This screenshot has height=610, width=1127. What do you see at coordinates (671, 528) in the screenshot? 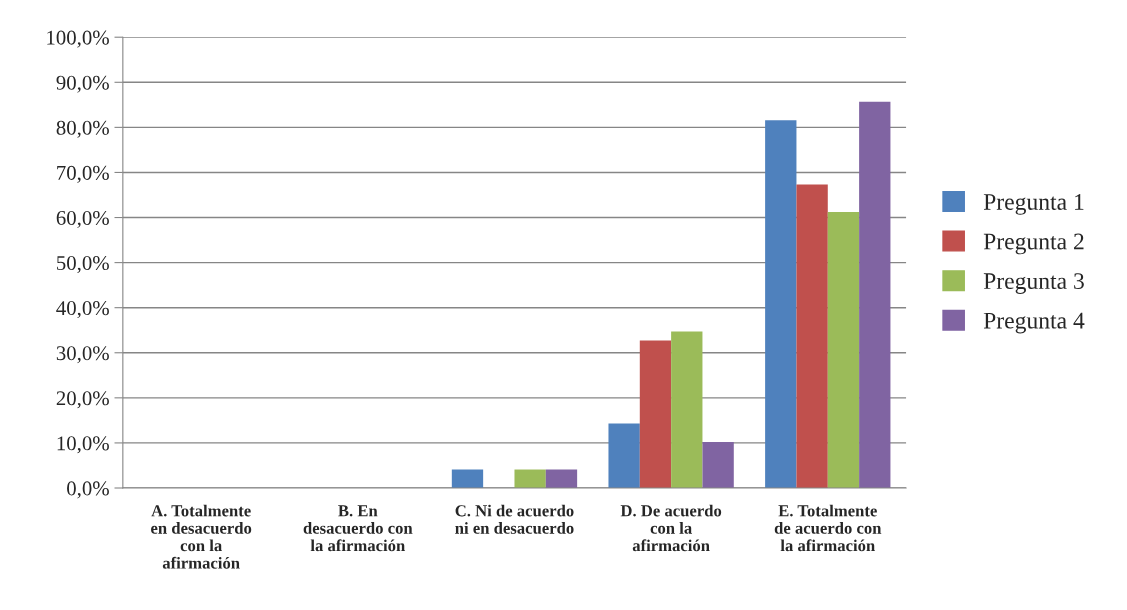
I see `x-tick-label: D. De acuerdo con la afirmación` at bounding box center [671, 528].